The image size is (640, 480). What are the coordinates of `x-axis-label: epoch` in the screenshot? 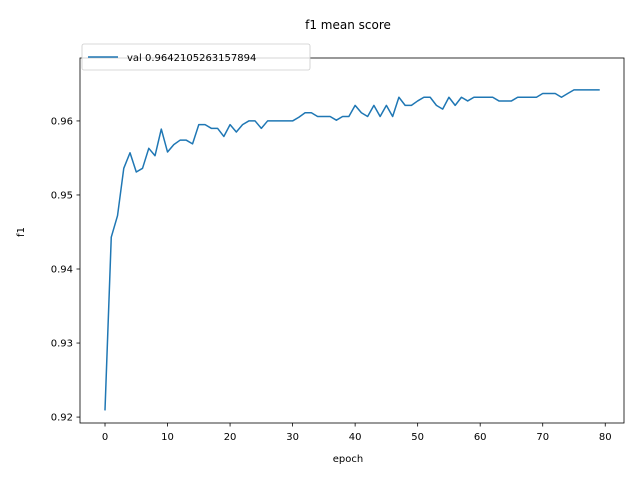 It's located at (348, 459).